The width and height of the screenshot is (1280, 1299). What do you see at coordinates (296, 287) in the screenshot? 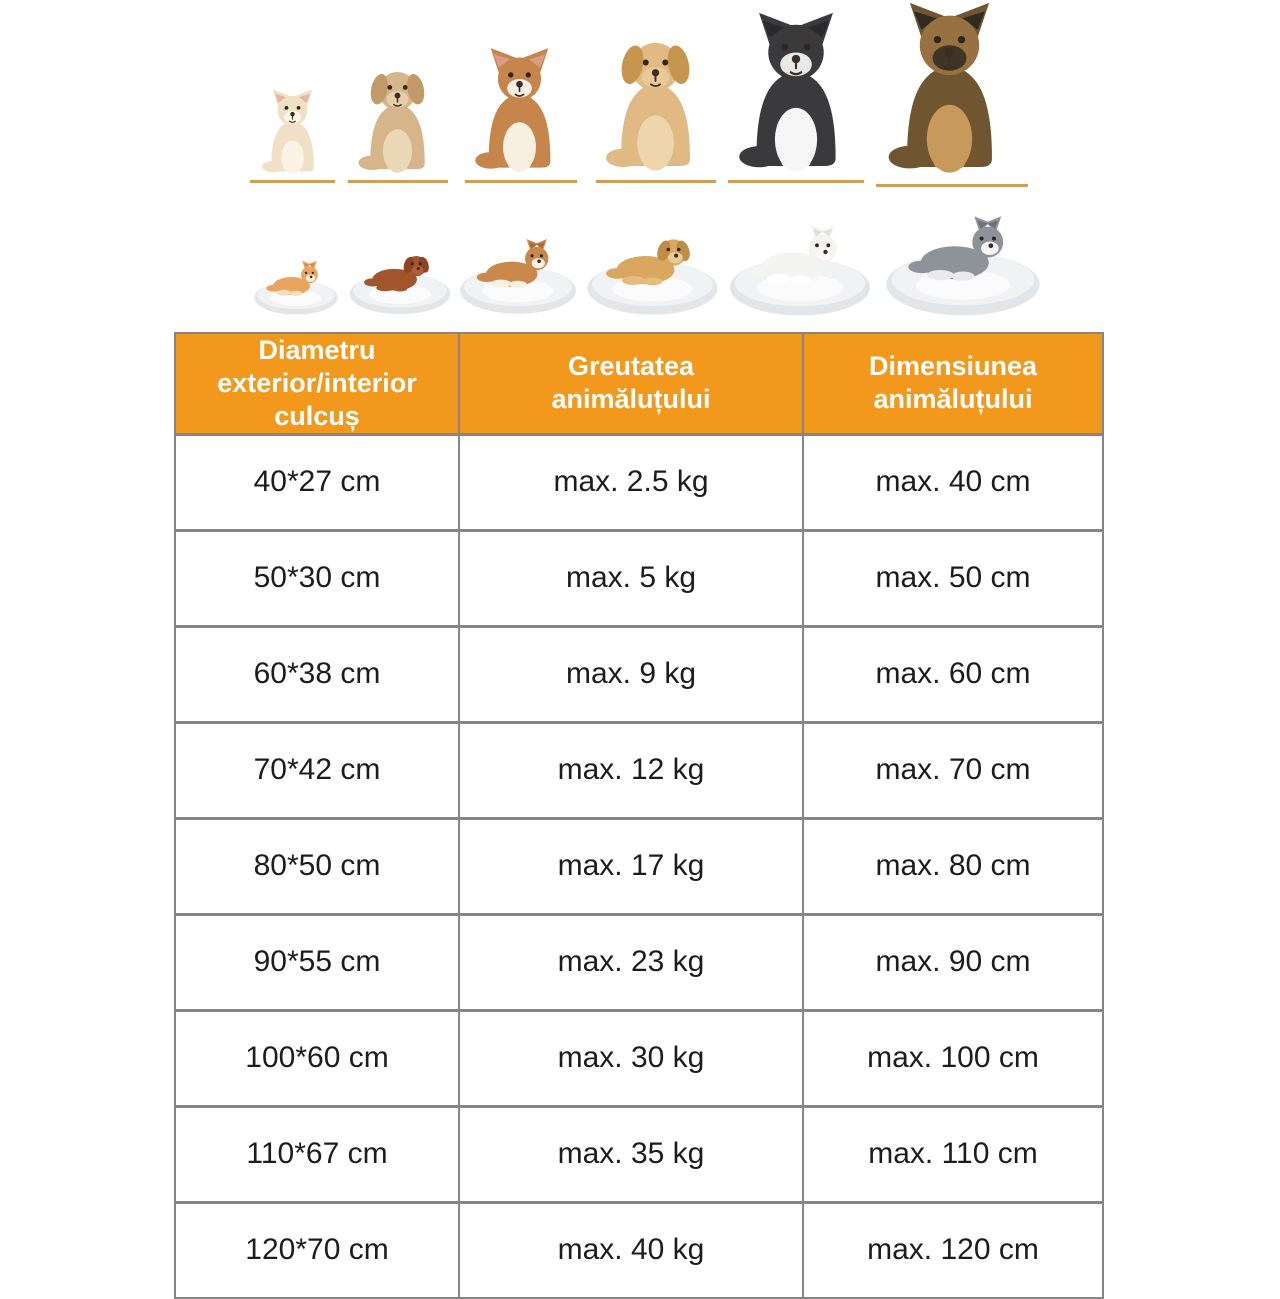
I see `kitten-on-donut-bed-icon` at bounding box center [296, 287].